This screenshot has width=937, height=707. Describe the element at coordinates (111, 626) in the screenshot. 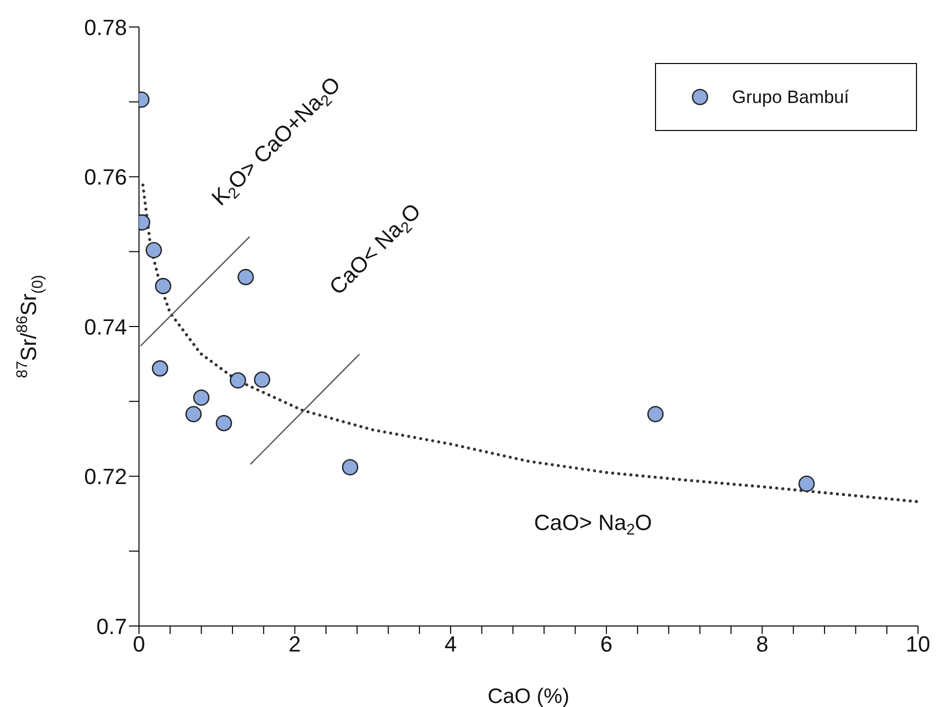

I see `y-tick-label: 0.7` at that location.